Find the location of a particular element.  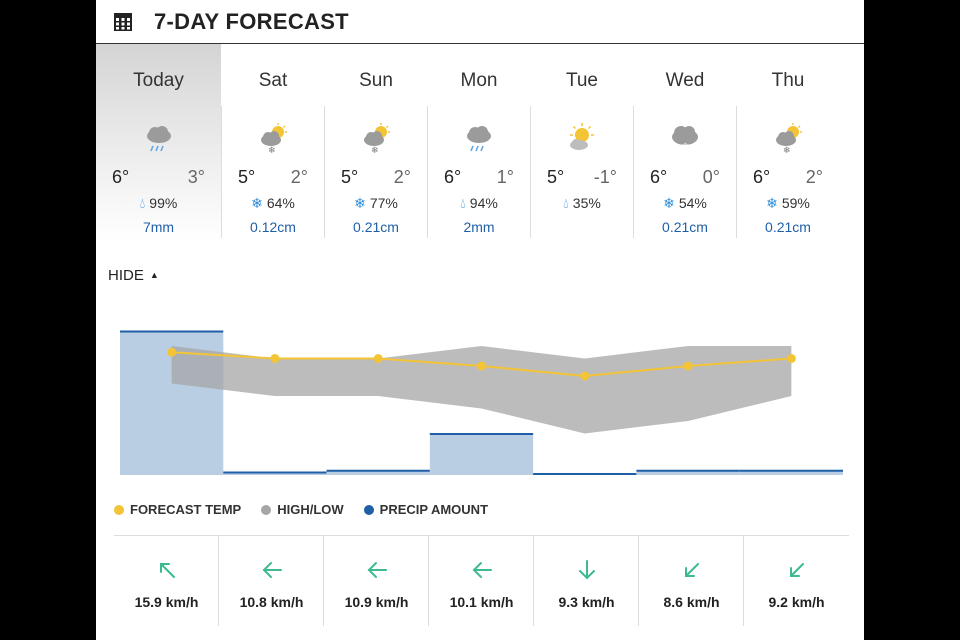

day-name: Sat is located at coordinates (273, 80).